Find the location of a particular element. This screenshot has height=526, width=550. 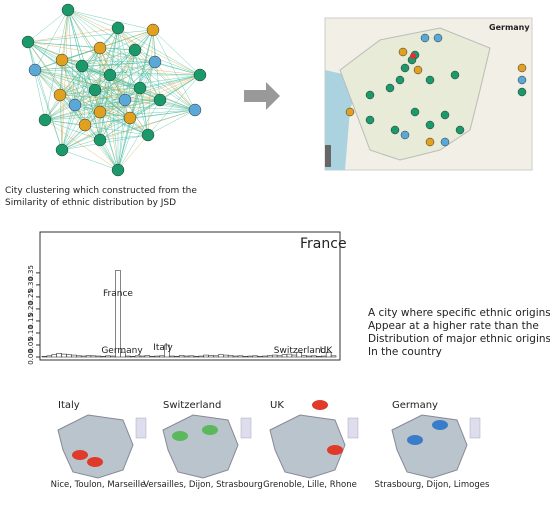

bar-label: Italy is located at coordinates (163, 348).